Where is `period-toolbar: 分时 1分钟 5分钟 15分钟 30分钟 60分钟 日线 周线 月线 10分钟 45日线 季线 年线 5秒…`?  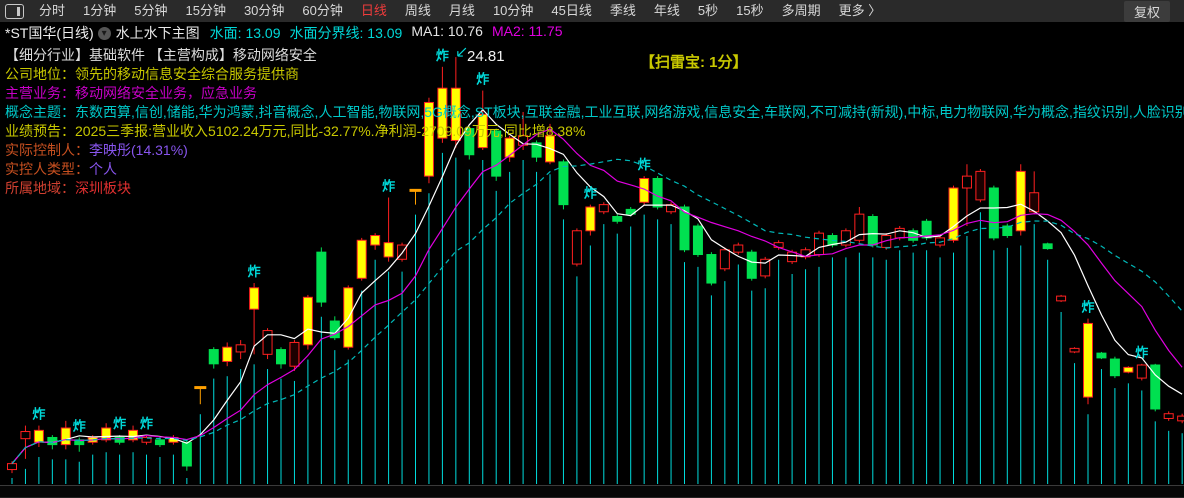
period-toolbar: 分时 1分钟 5分钟 15分钟 30分钟 60分钟 日线 周线 月线 10分钟 45日线 季线 年线 5秒… is located at coordinates (592, 11).